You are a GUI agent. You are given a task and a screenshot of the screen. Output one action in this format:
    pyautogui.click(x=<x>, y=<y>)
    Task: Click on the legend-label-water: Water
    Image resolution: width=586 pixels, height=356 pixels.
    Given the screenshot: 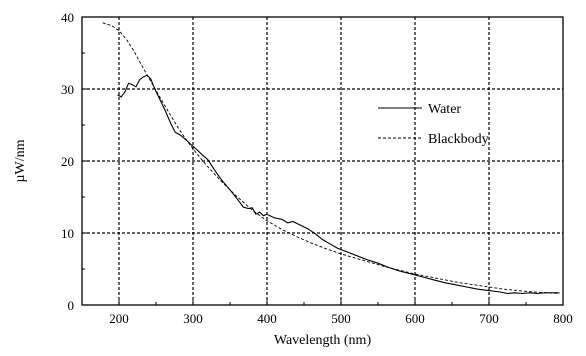 What is the action you would take?
    pyautogui.click(x=444, y=109)
    